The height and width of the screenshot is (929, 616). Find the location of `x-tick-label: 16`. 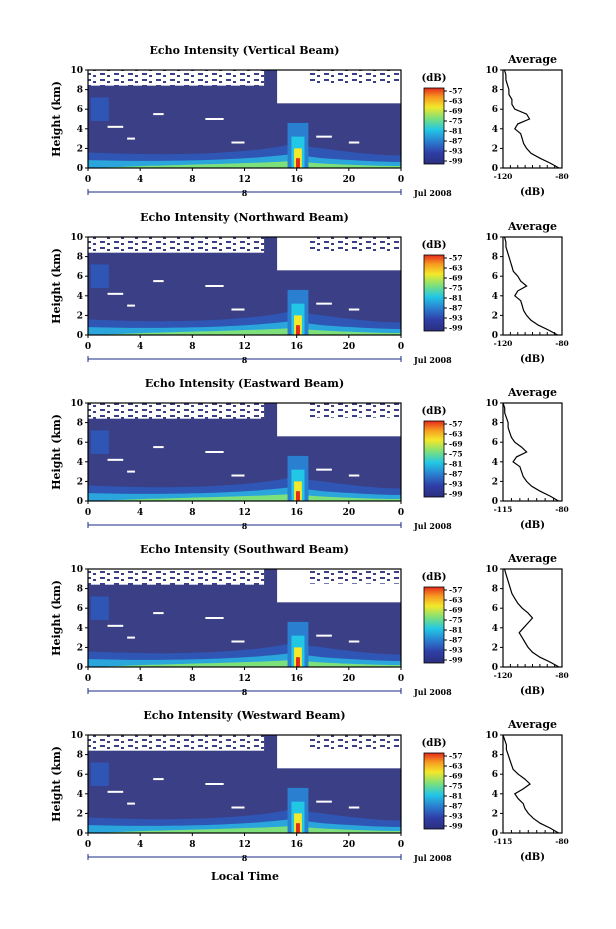

x-tick-label: 16 is located at coordinates (296, 180).